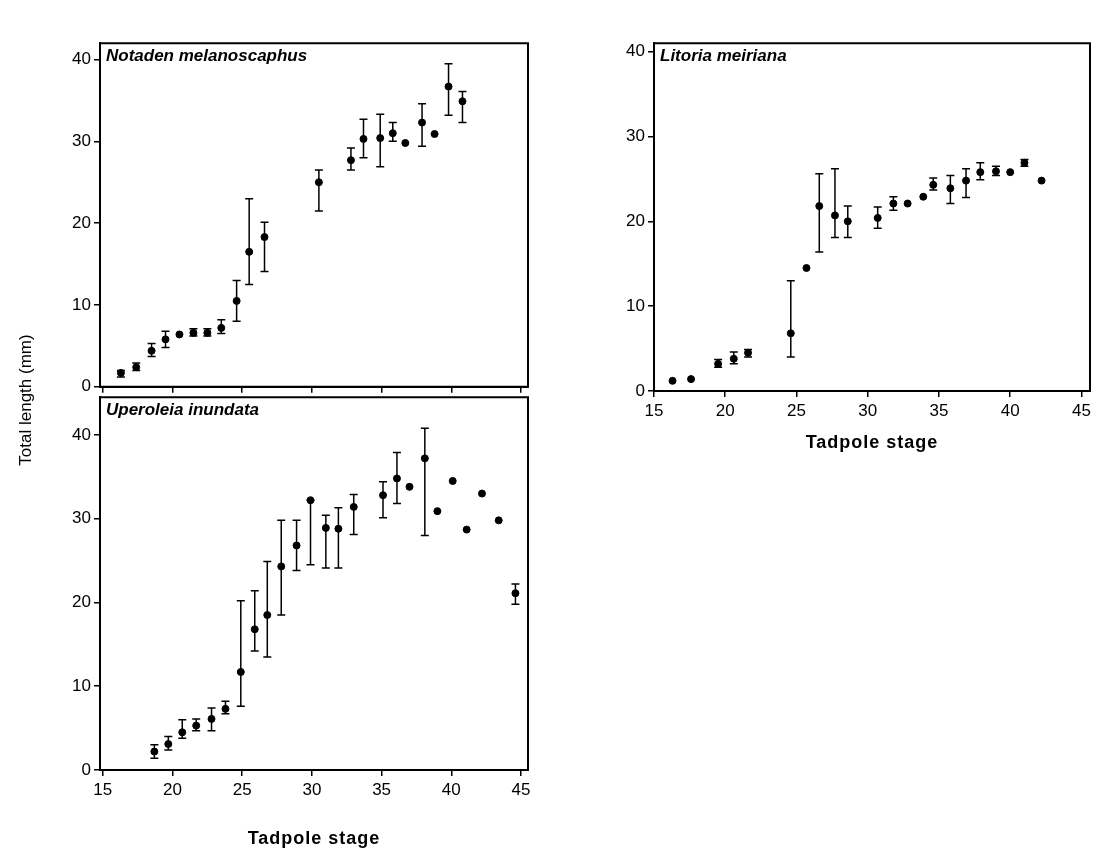 This screenshot has width=1098, height=858. What do you see at coordinates (207, 56) in the screenshot?
I see `chart-title: Notaden melanoscaphus` at bounding box center [207, 56].